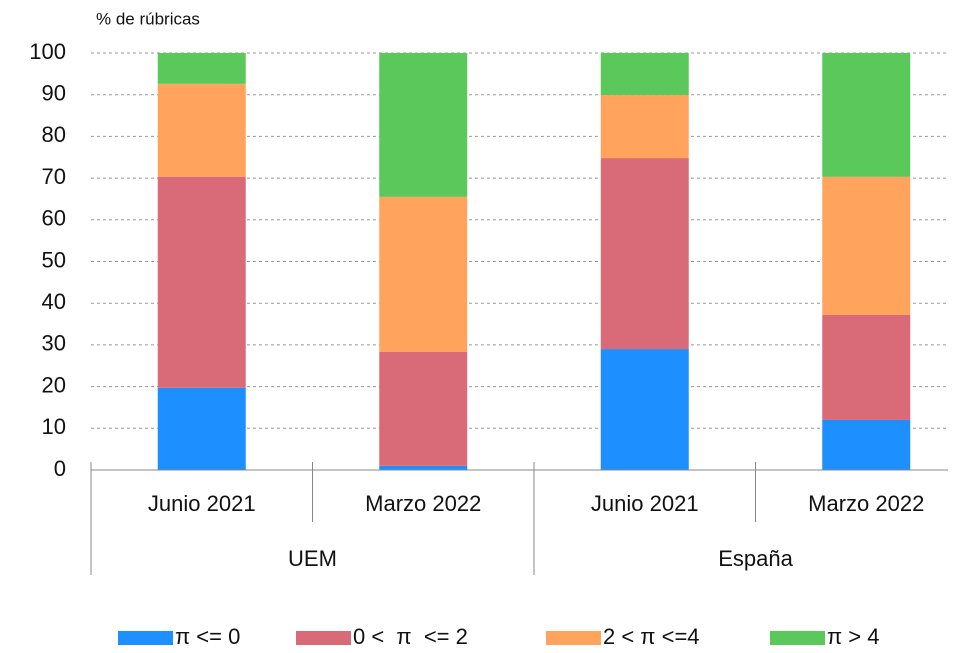 Image resolution: width=953 pixels, height=653 pixels. Describe the element at coordinates (54, 426) in the screenshot. I see `y-tick-label: 10` at that location.